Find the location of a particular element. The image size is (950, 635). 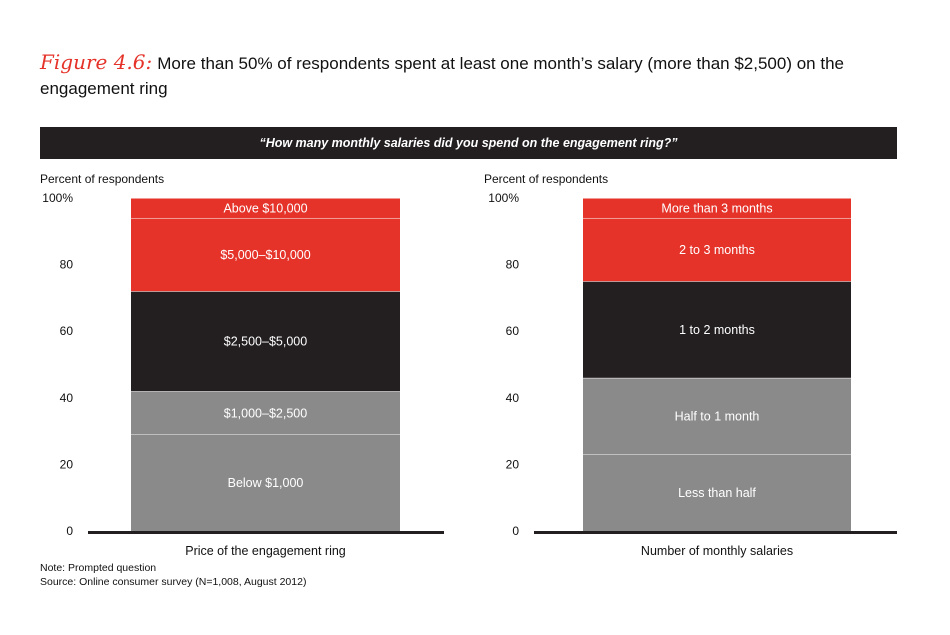

segment-label: $2,500–$5,000 is located at coordinates (265, 342).